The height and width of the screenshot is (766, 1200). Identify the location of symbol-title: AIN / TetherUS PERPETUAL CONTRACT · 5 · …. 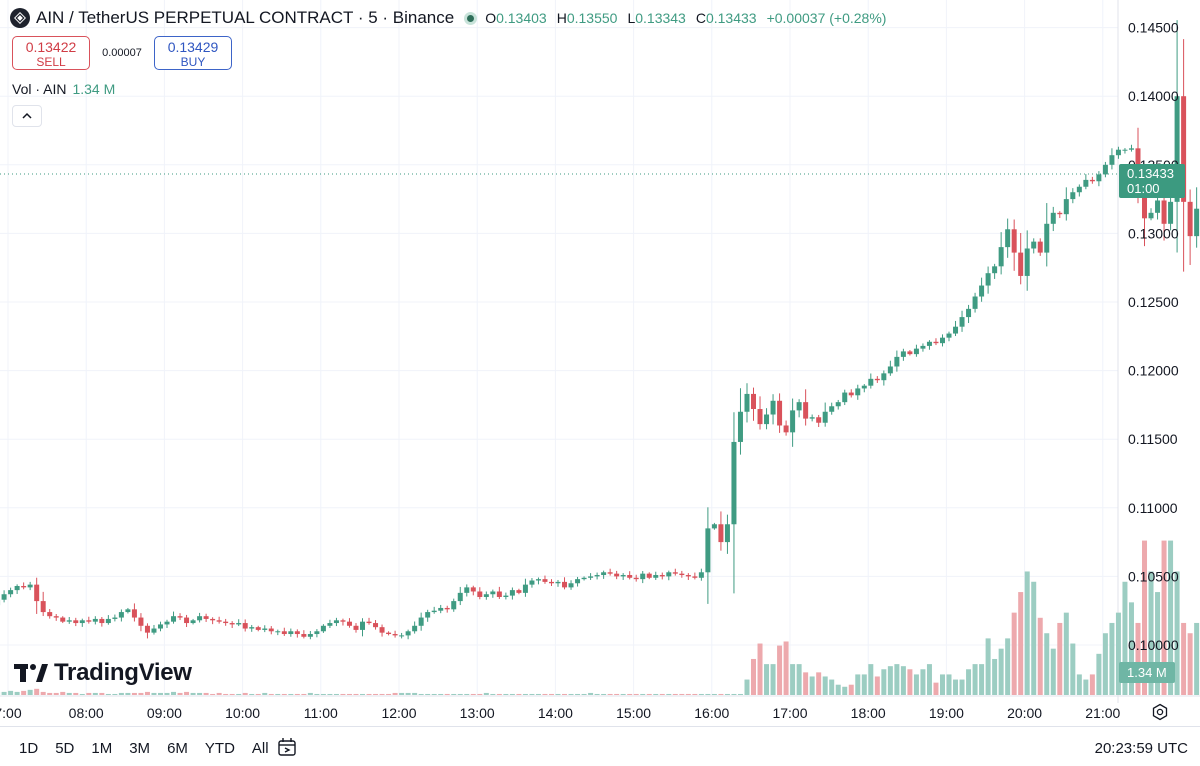
(245, 18).